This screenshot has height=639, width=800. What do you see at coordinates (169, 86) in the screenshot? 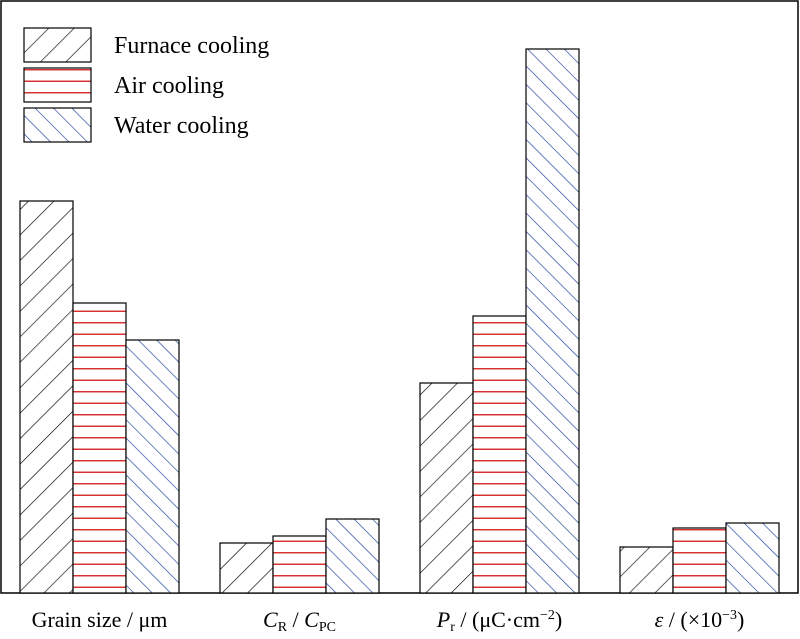
I see `legend-label-air-cooling: Air cooling` at bounding box center [169, 86].